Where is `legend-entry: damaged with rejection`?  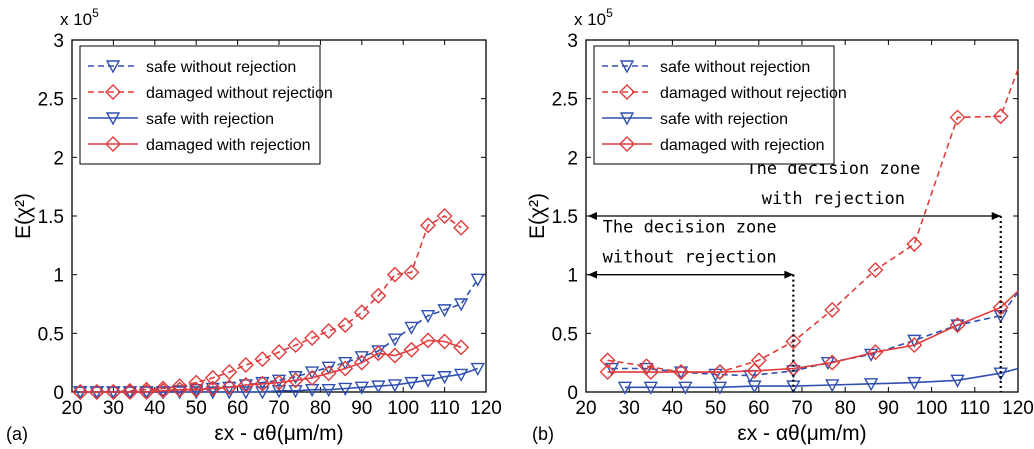
legend-entry: damaged with rejection is located at coordinates (713, 145).